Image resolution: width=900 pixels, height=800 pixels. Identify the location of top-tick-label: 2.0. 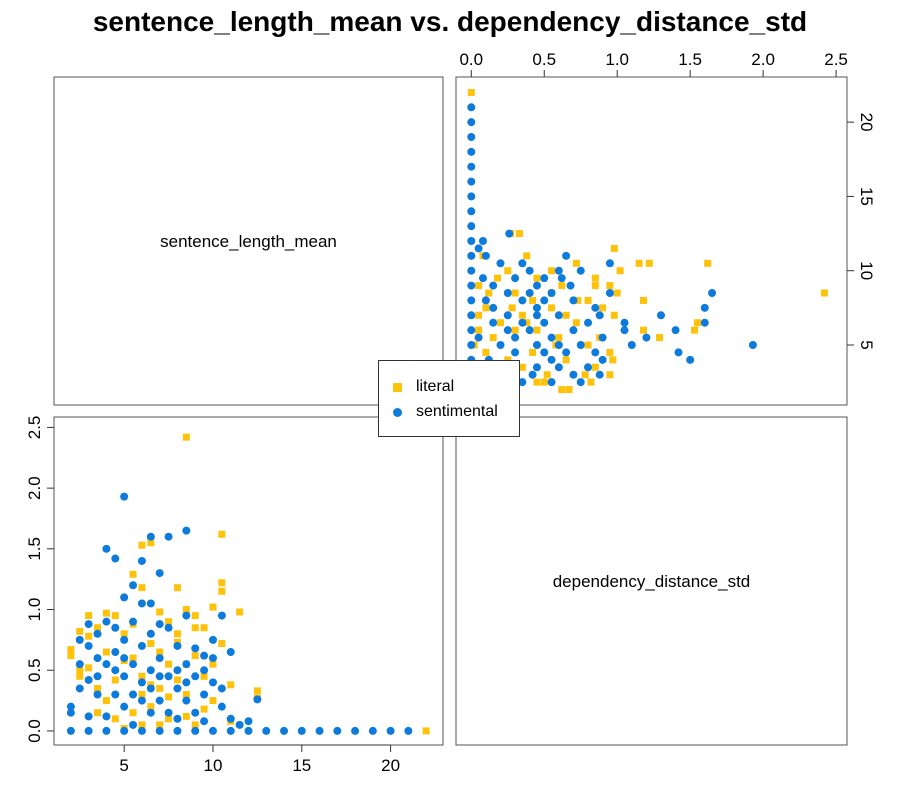
(763, 59).